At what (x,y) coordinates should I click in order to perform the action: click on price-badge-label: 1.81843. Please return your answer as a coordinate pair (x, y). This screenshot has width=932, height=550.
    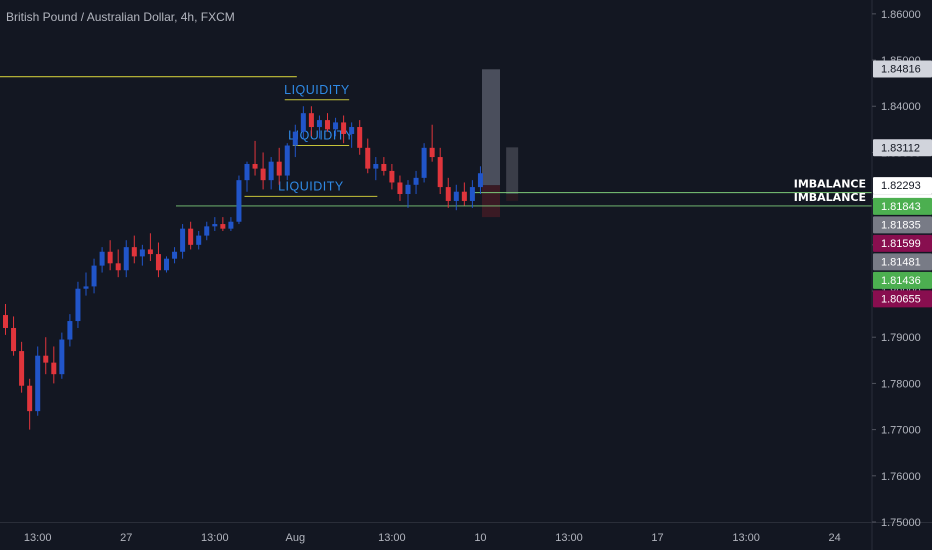
    Looking at the image, I should click on (901, 207).